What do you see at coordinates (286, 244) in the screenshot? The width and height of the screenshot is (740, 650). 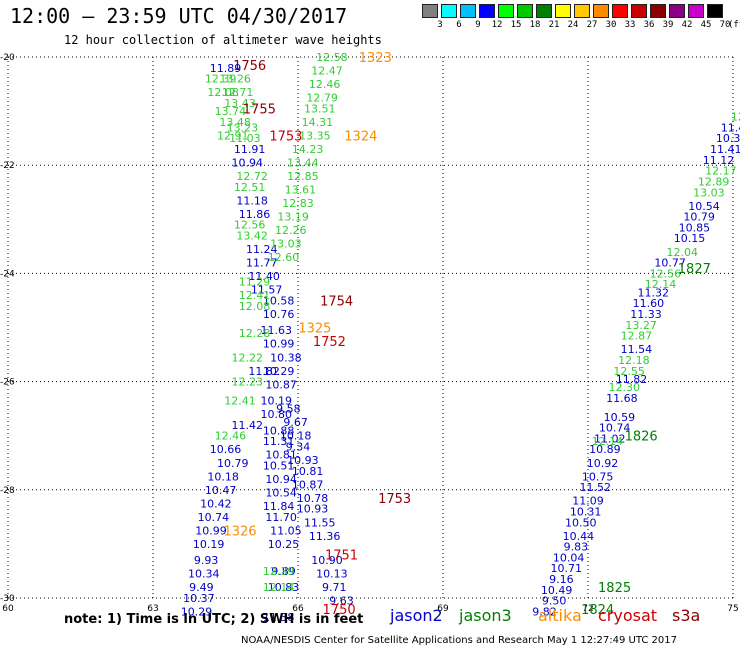 I see `wave-height-label-jason3: 13.03` at bounding box center [286, 244].